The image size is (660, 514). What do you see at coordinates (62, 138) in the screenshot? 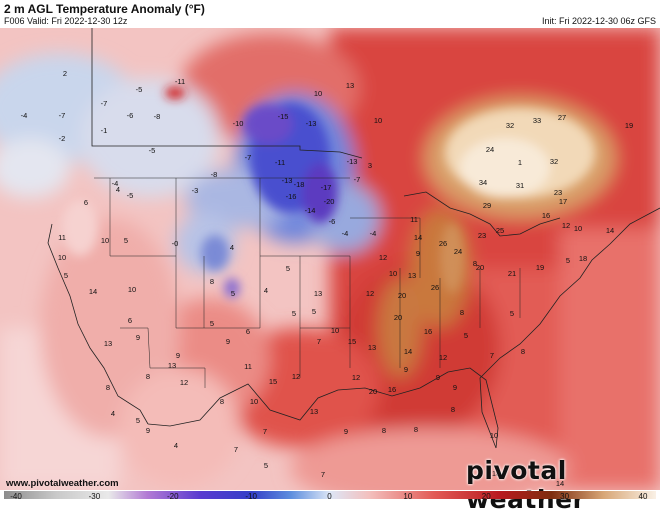
I see `anomaly-value-label: -2` at bounding box center [62, 138].